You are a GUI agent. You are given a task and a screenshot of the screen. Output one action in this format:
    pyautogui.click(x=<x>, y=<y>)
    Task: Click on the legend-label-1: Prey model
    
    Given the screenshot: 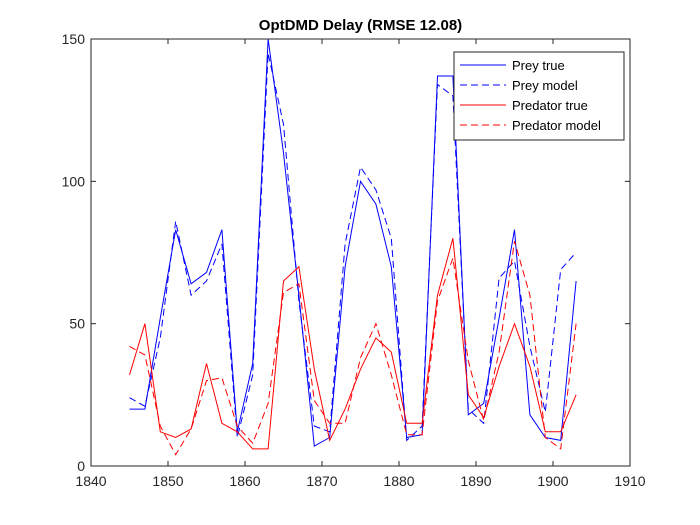 What is the action you would take?
    pyautogui.click(x=545, y=85)
    